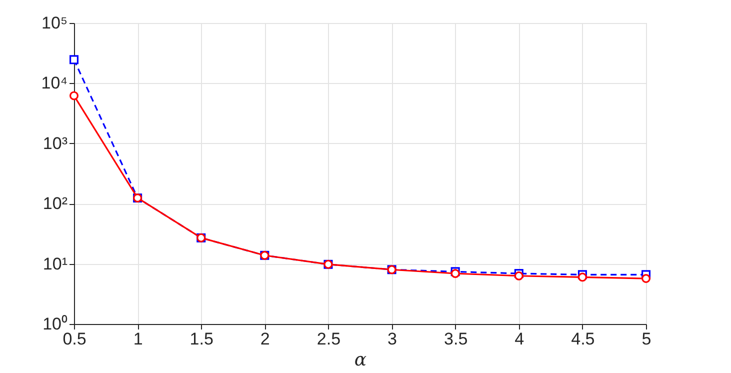 The height and width of the screenshot is (373, 731). Describe the element at coordinates (328, 339) in the screenshot. I see `x-tick-label: 2.5` at that location.